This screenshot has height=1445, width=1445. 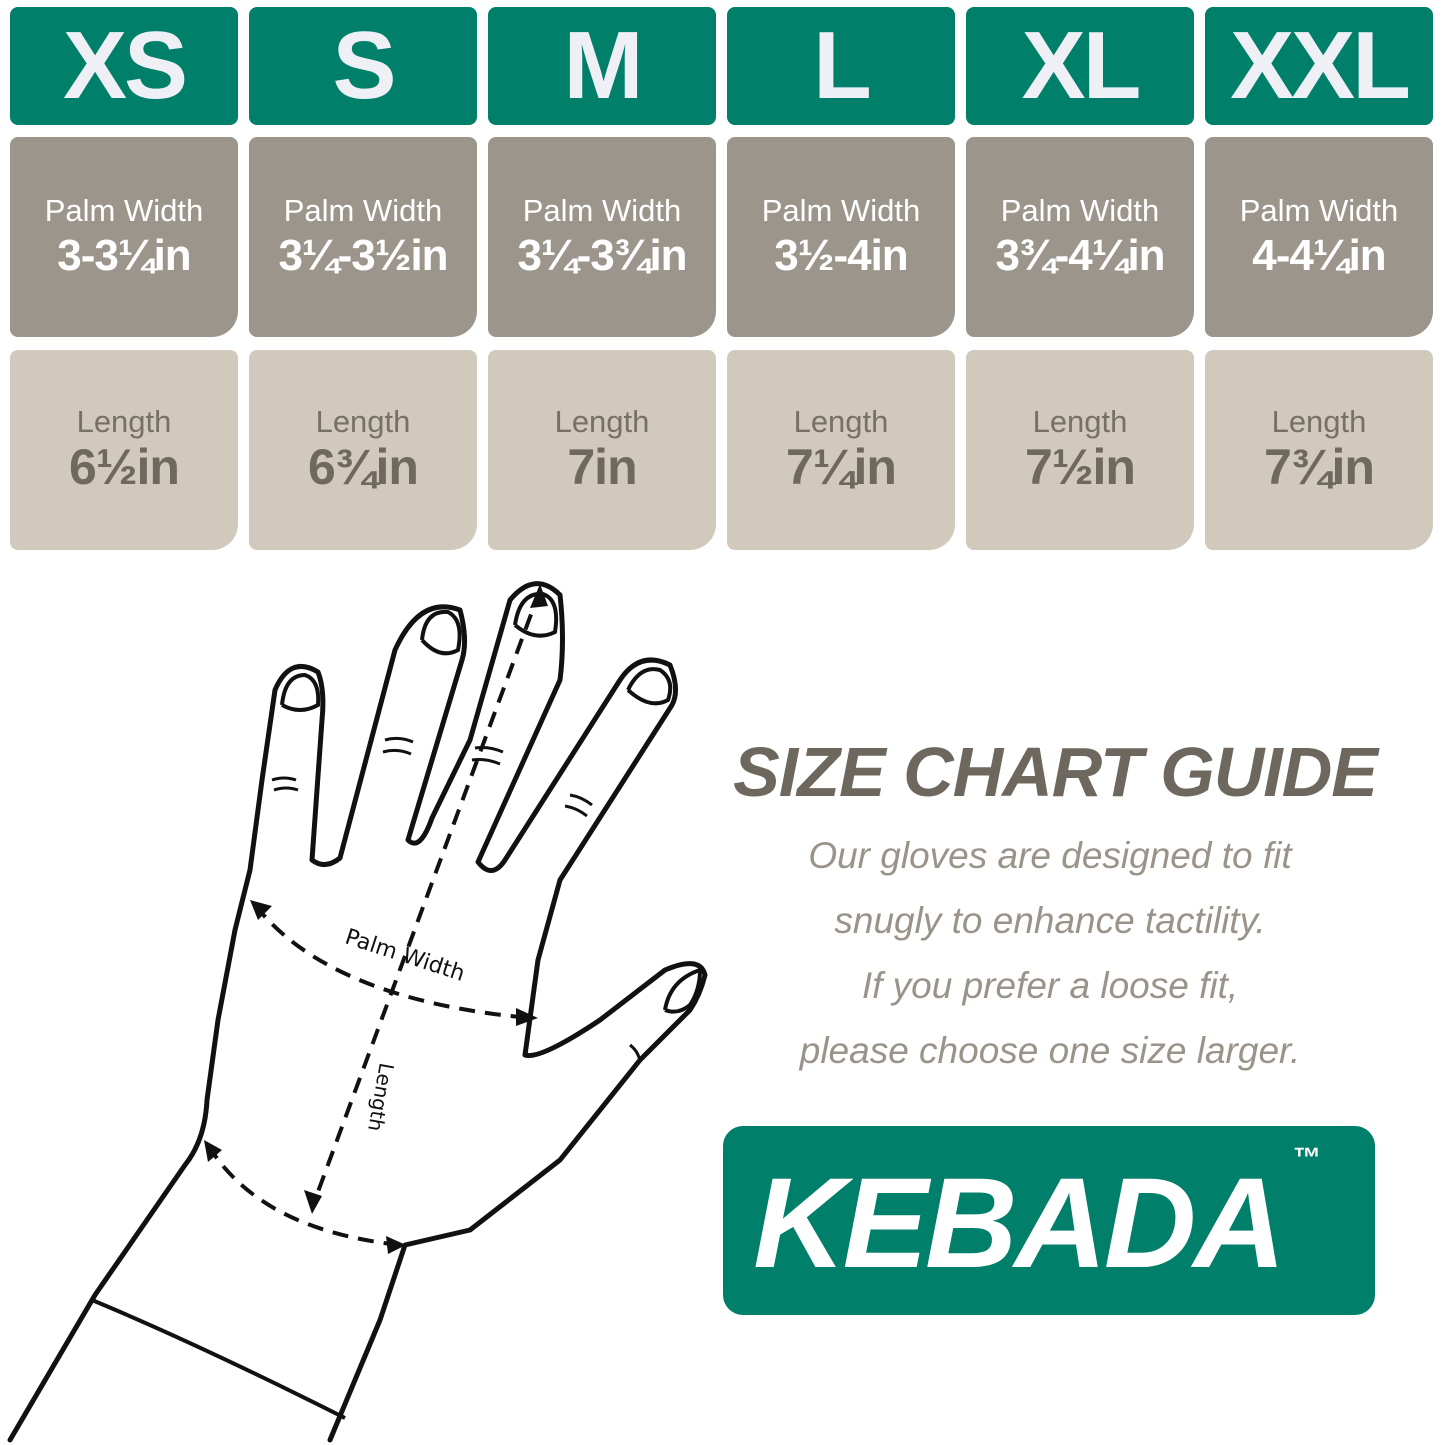 What do you see at coordinates (841, 467) in the screenshot?
I see `length-value: 7¼in` at bounding box center [841, 467].